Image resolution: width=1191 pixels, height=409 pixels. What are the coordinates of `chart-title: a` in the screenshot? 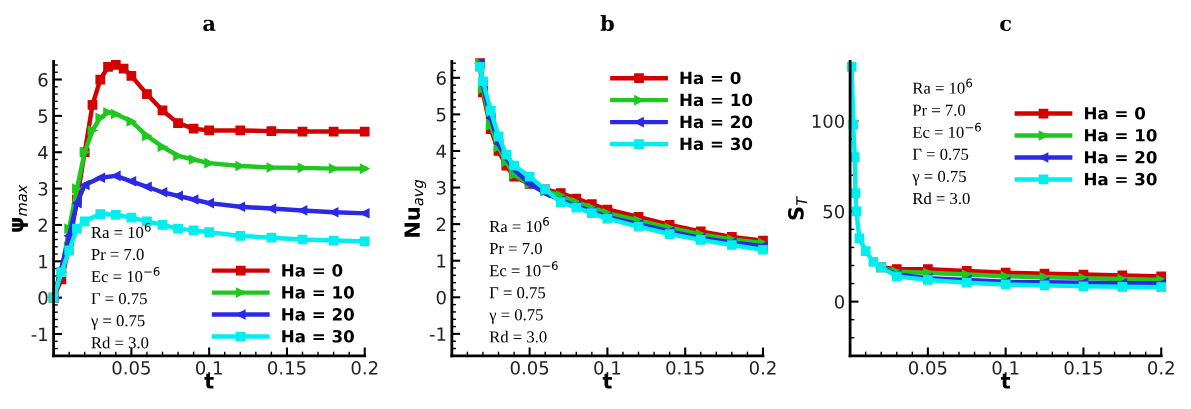 It's located at (209, 25).